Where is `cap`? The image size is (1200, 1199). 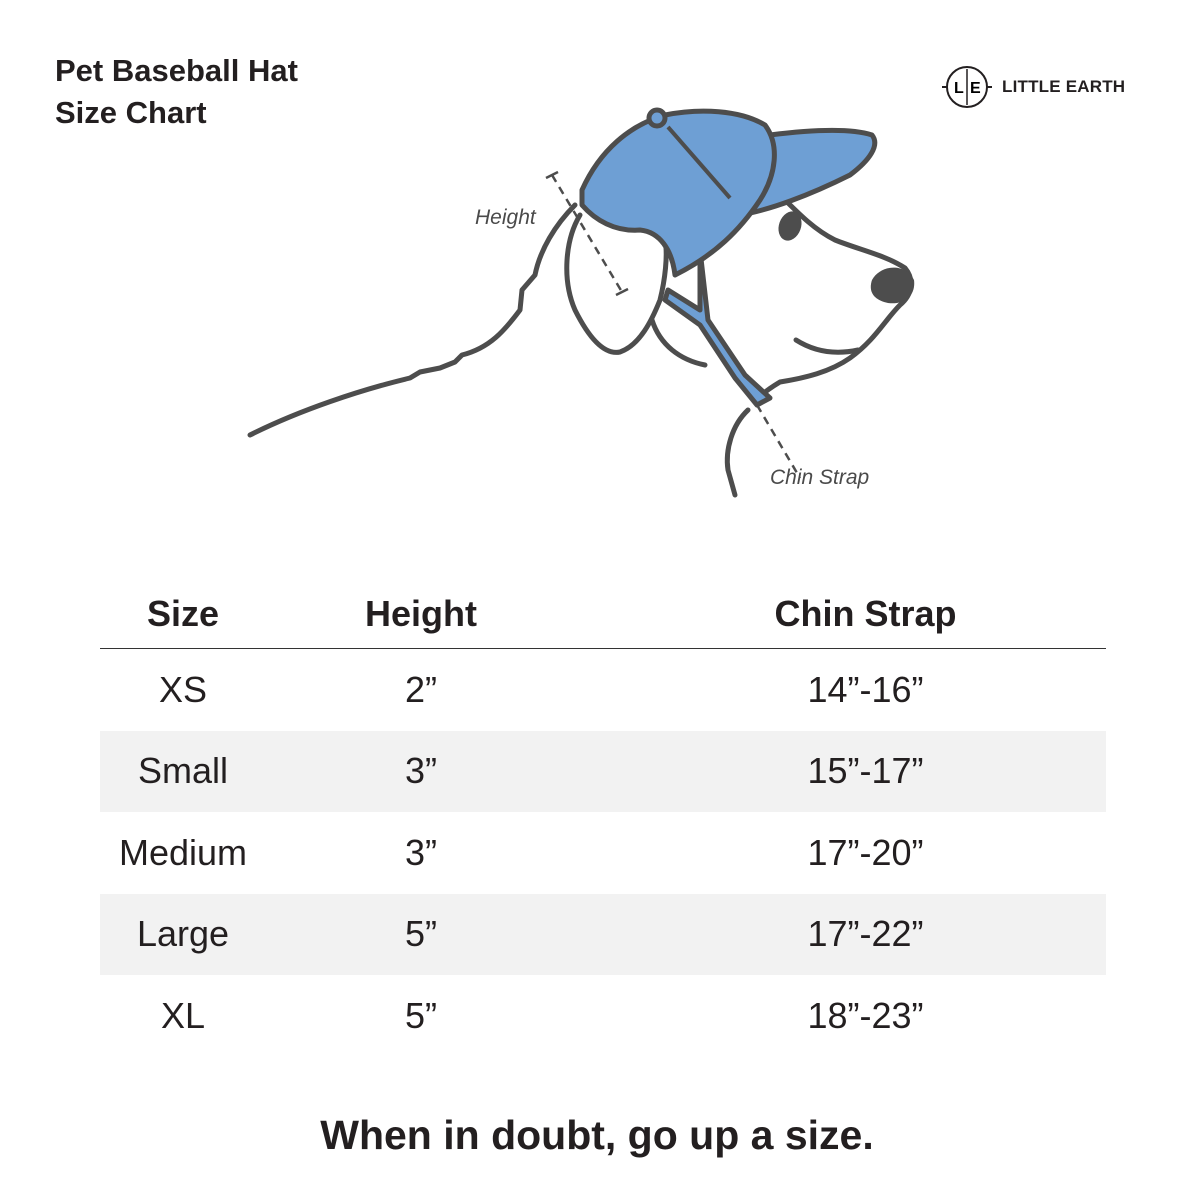
cap is located at coordinates (728, 257).